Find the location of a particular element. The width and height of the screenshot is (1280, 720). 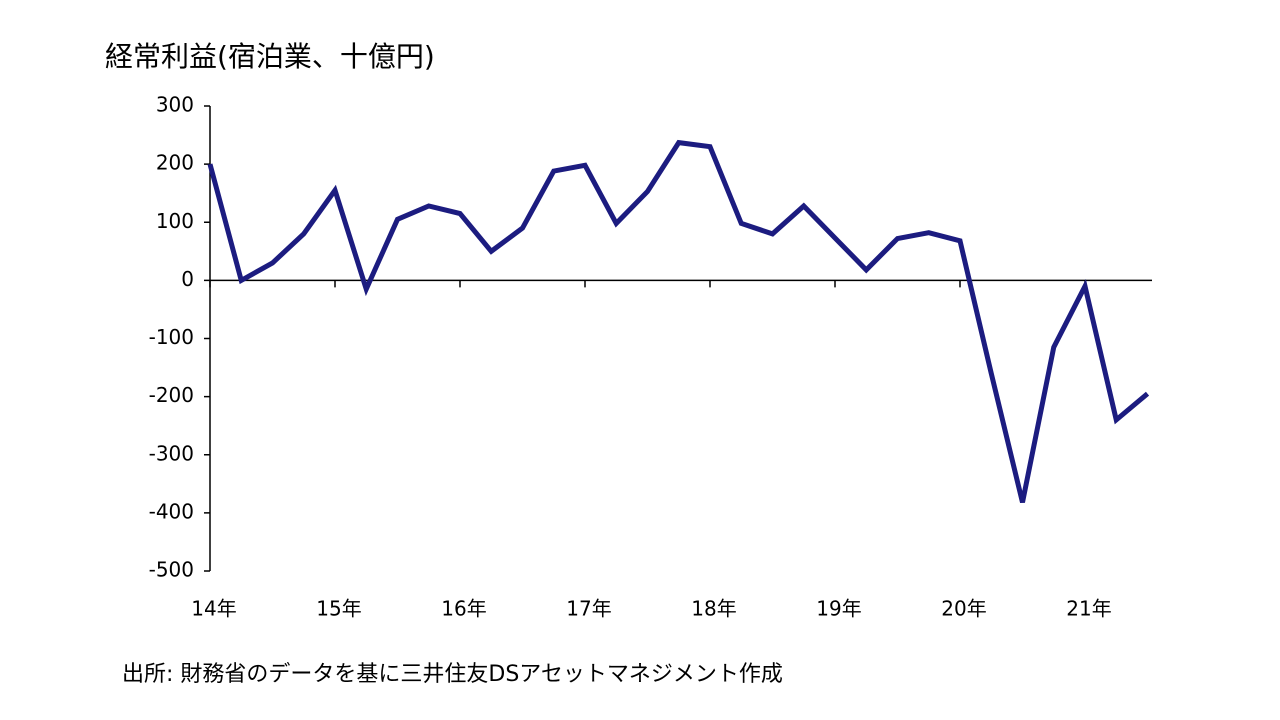

x-tick-label: 21年 is located at coordinates (1088, 609).